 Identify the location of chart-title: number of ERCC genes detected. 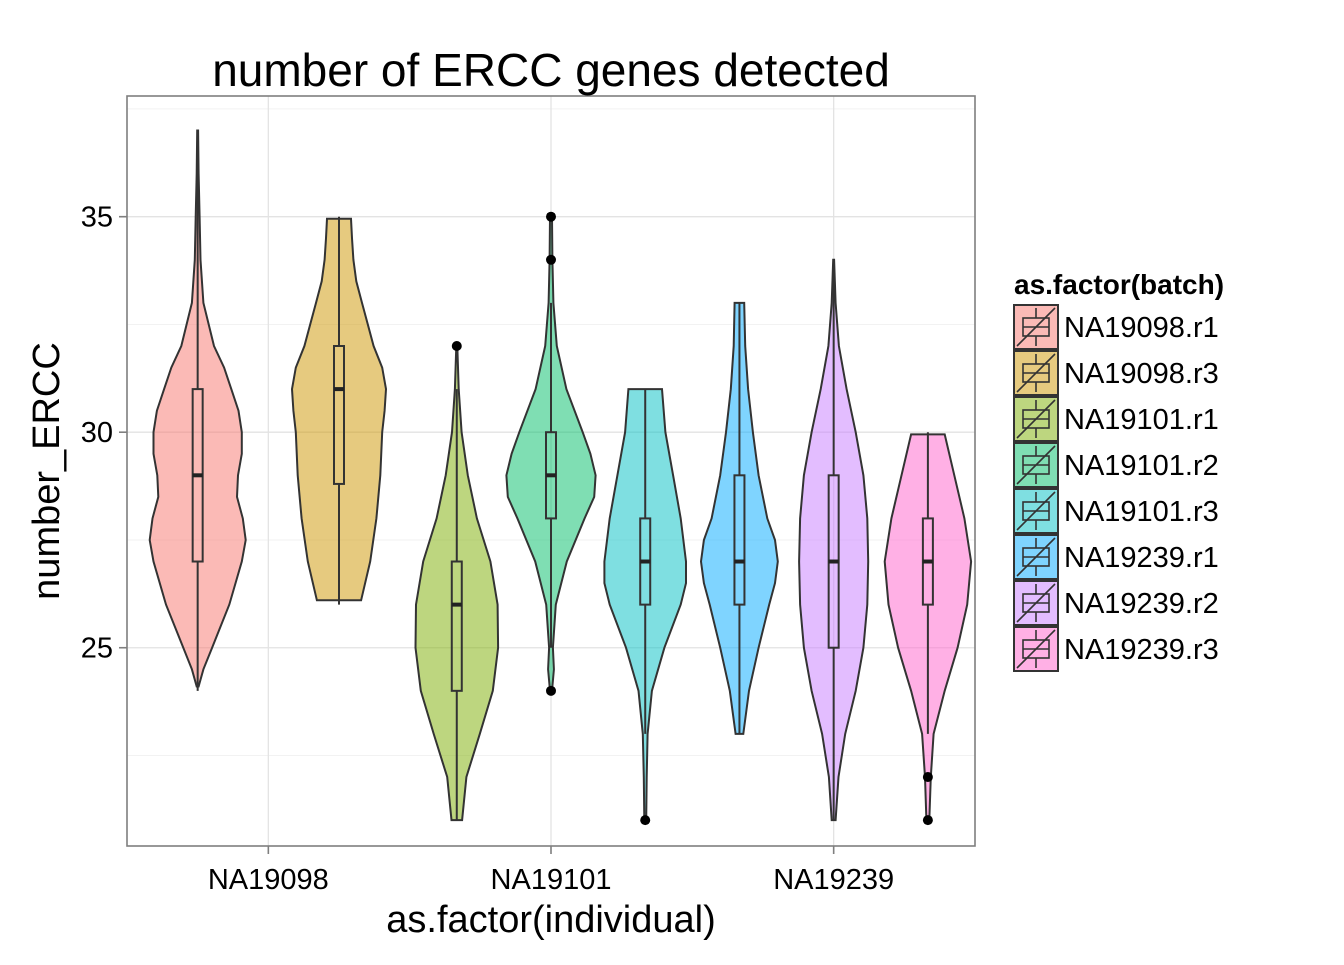
(551, 70).